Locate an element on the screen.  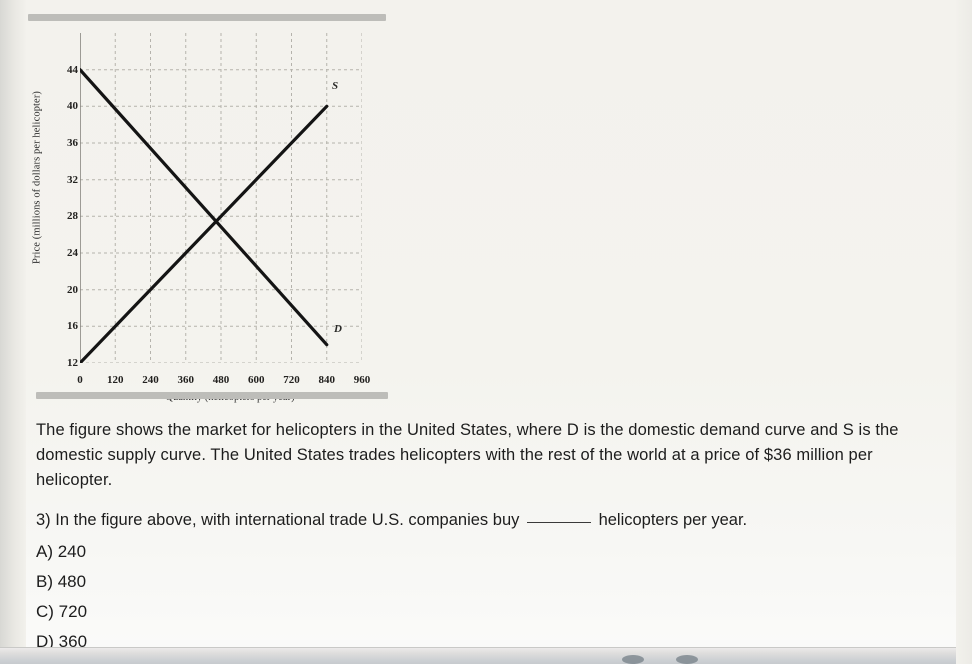
x-tick-0: 0 is located at coordinates (80, 380).